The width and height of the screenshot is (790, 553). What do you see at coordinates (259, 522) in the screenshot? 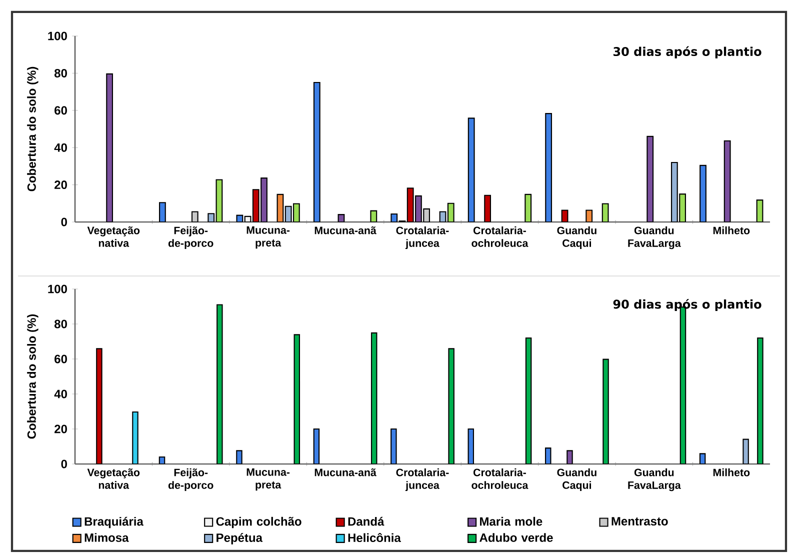
I see `legend-label: Capim colchão` at bounding box center [259, 522].